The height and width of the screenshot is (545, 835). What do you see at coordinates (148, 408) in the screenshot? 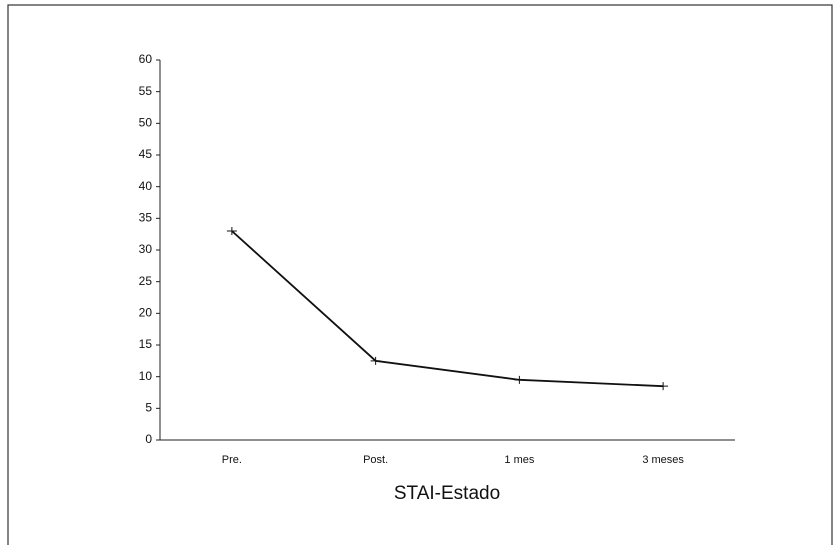
I see `y-tick-label: 5` at bounding box center [148, 408].